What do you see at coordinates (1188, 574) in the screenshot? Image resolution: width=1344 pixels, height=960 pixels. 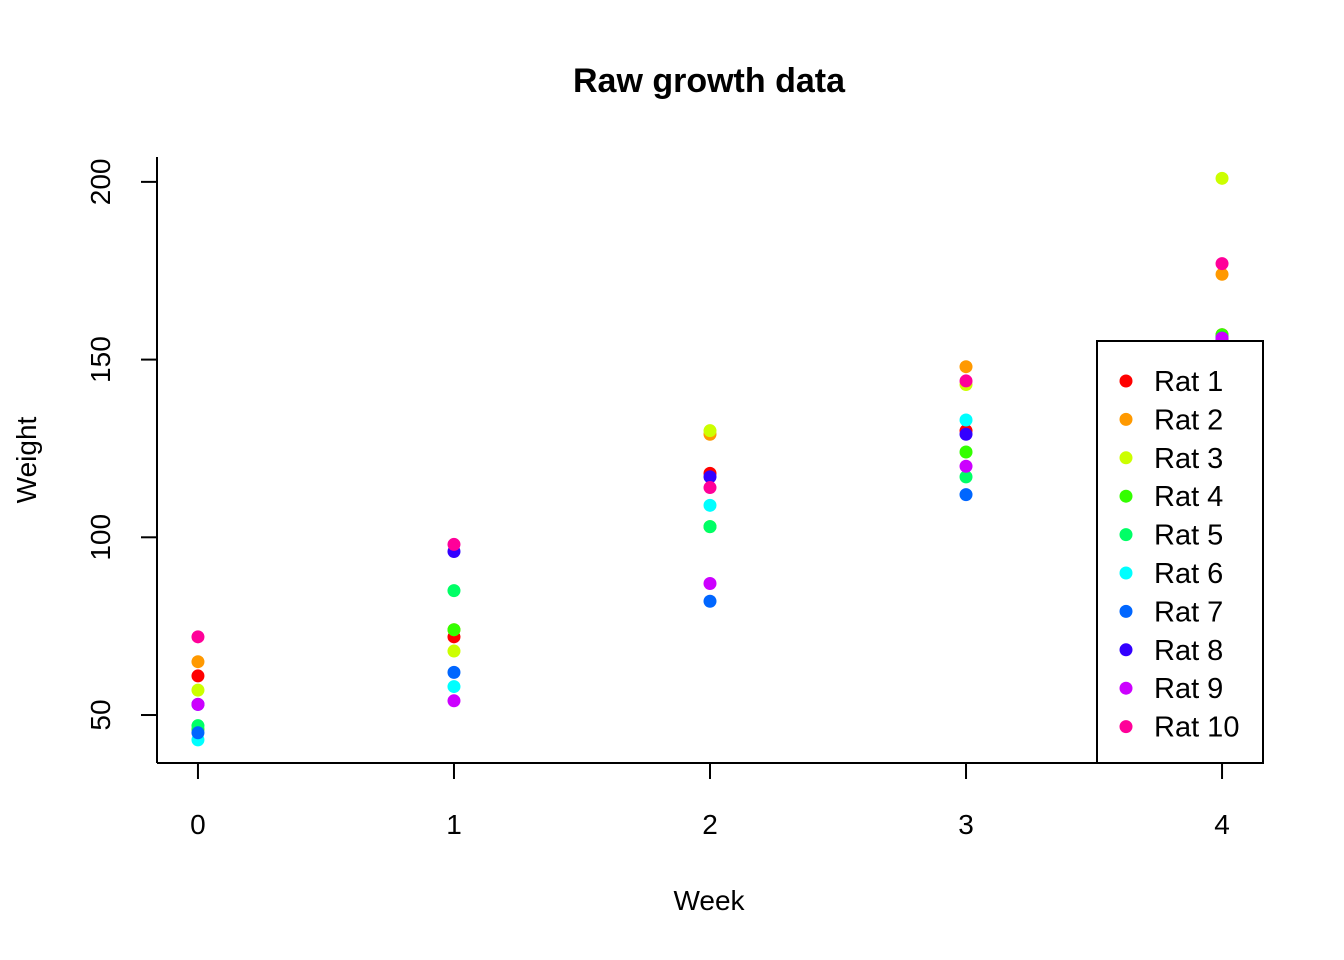 I see `legend-label: Rat 6` at bounding box center [1188, 574].